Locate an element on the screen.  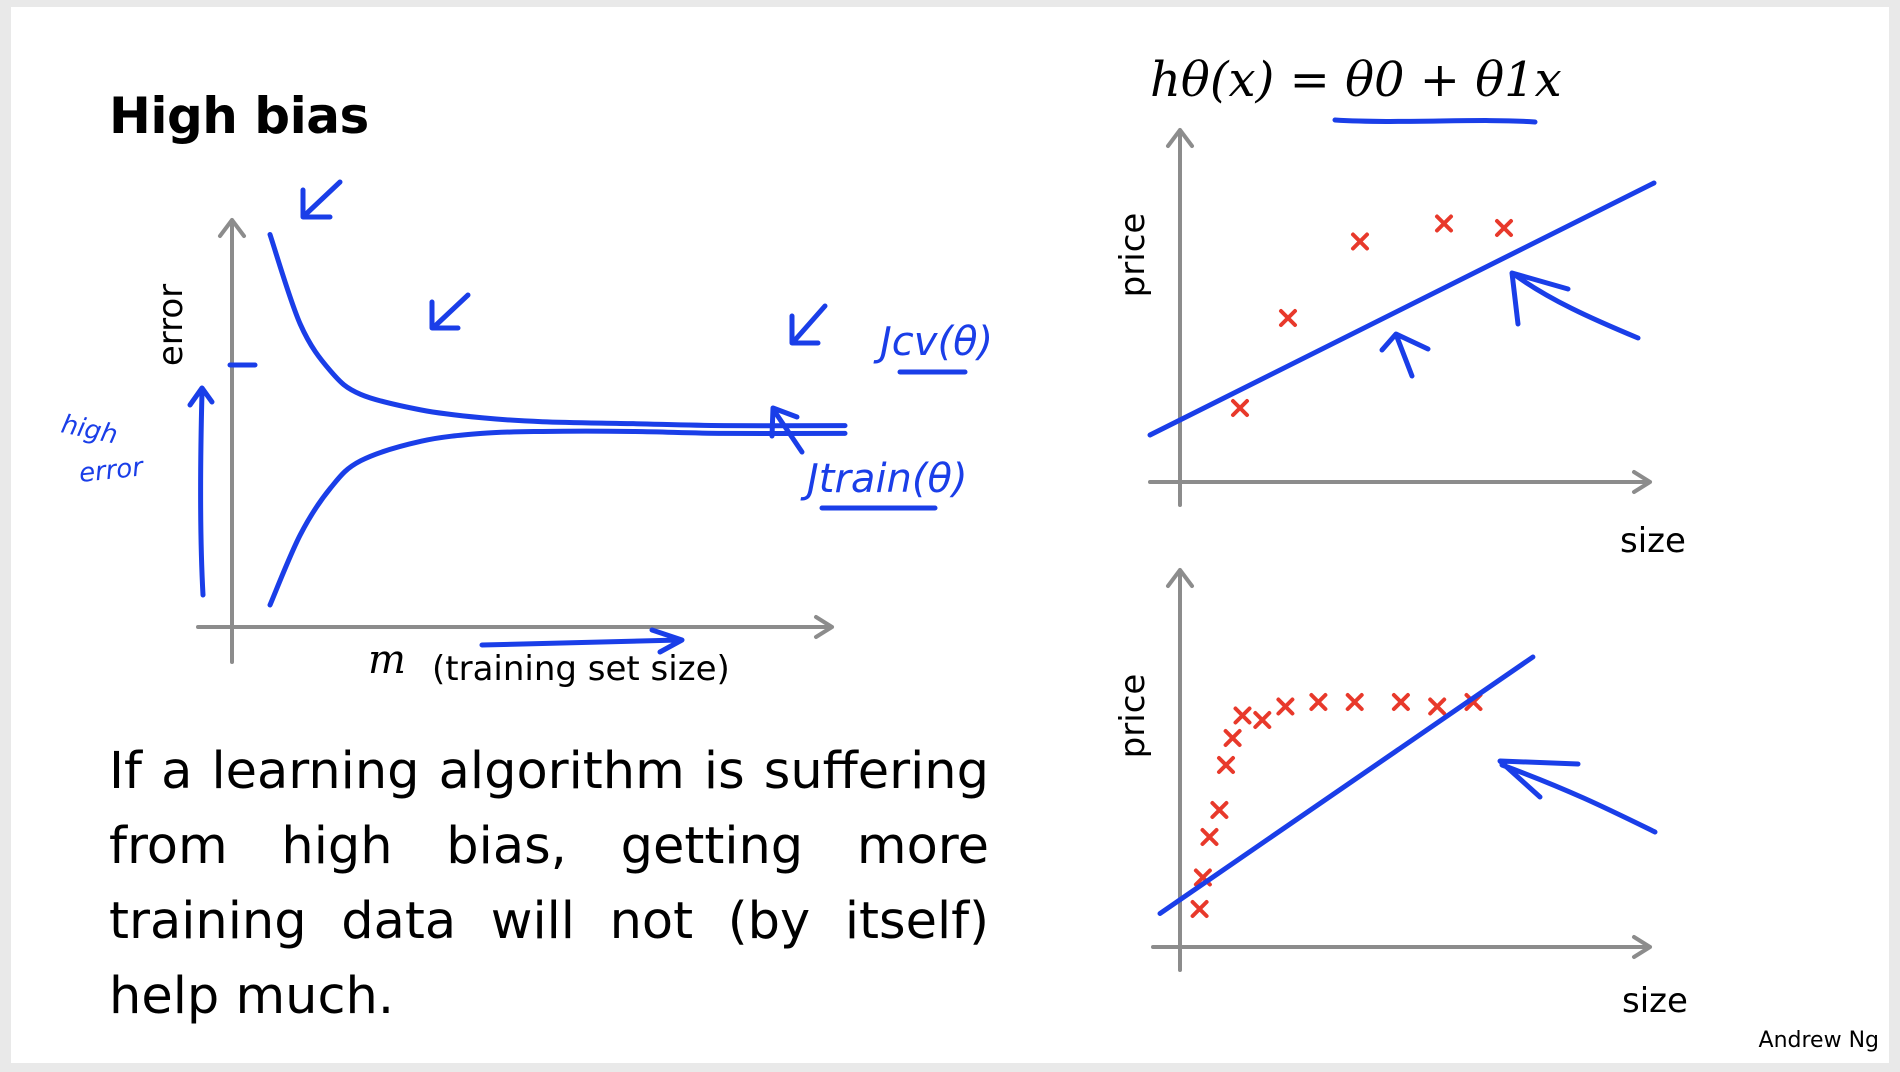
bottom-points is located at coordinates (1346, 786).